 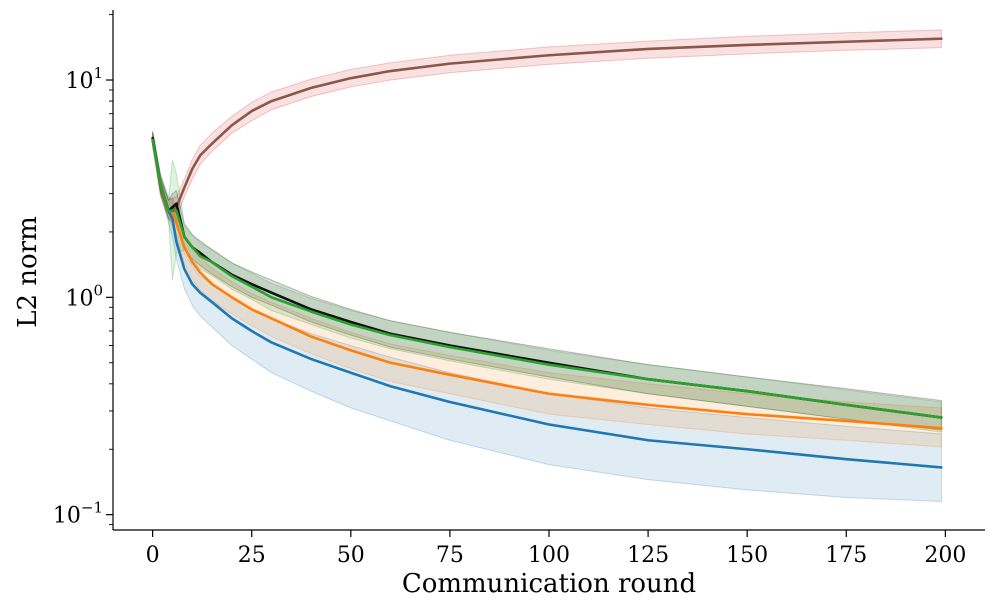 What do you see at coordinates (549, 555) in the screenshot?
I see `x-tick-label: 100` at bounding box center [549, 555].